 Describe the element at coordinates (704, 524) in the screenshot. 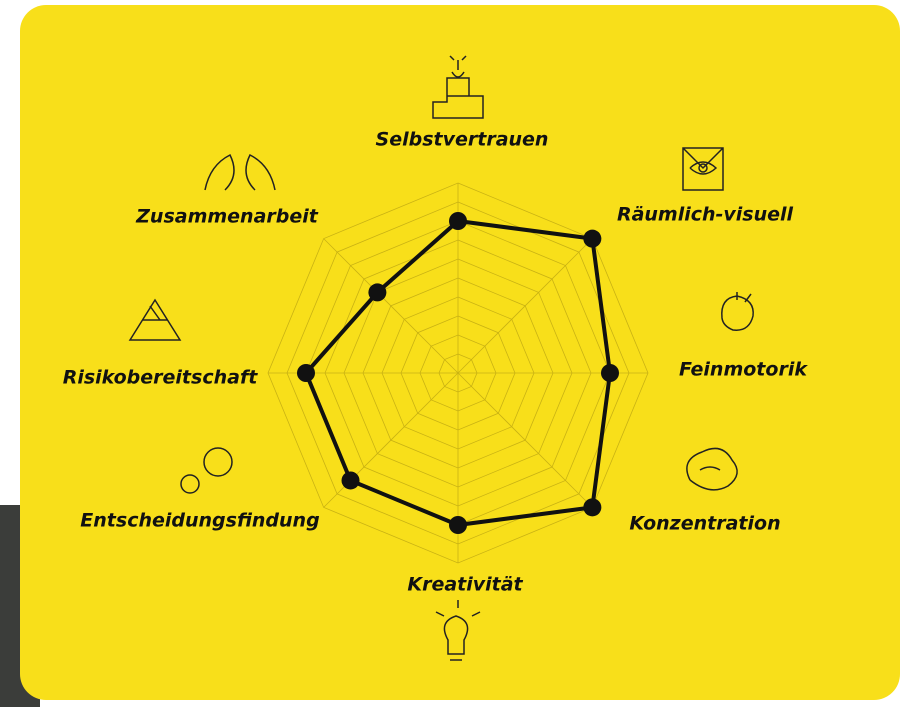

I see `axis-label: Konzentration` at that location.